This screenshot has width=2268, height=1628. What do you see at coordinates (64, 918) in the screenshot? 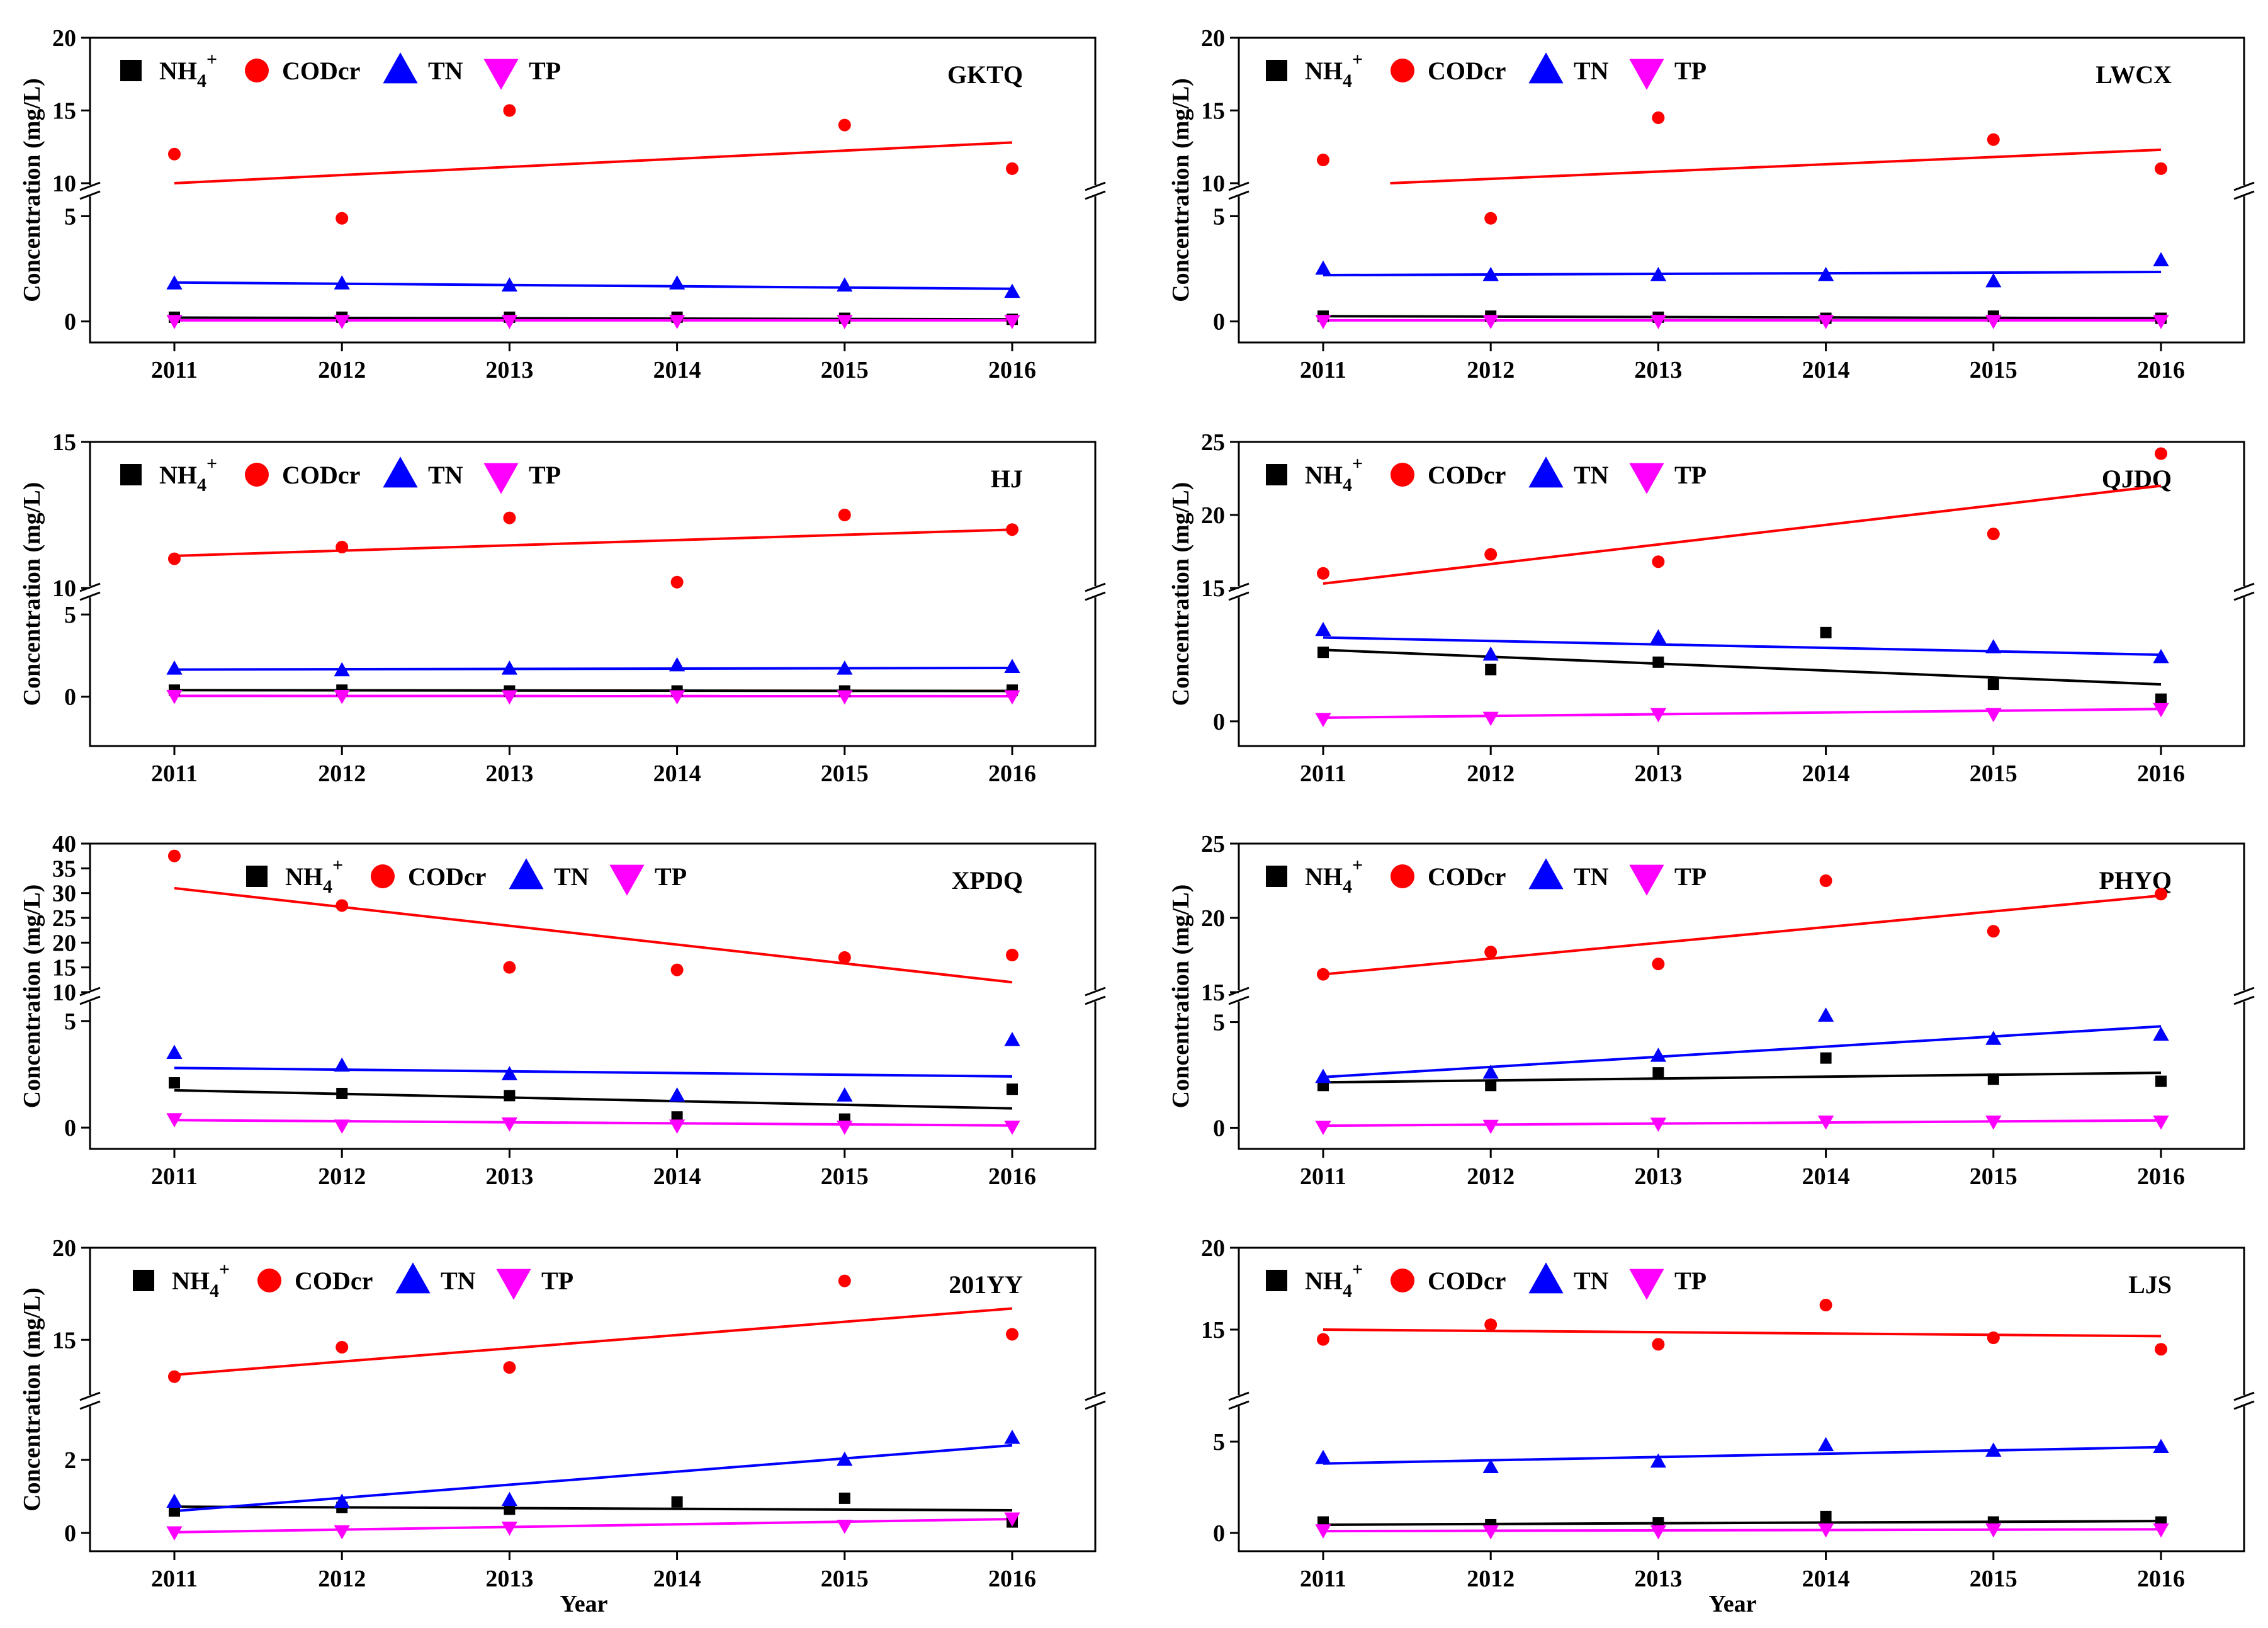
I see `y-tick-label: 25` at bounding box center [64, 918].